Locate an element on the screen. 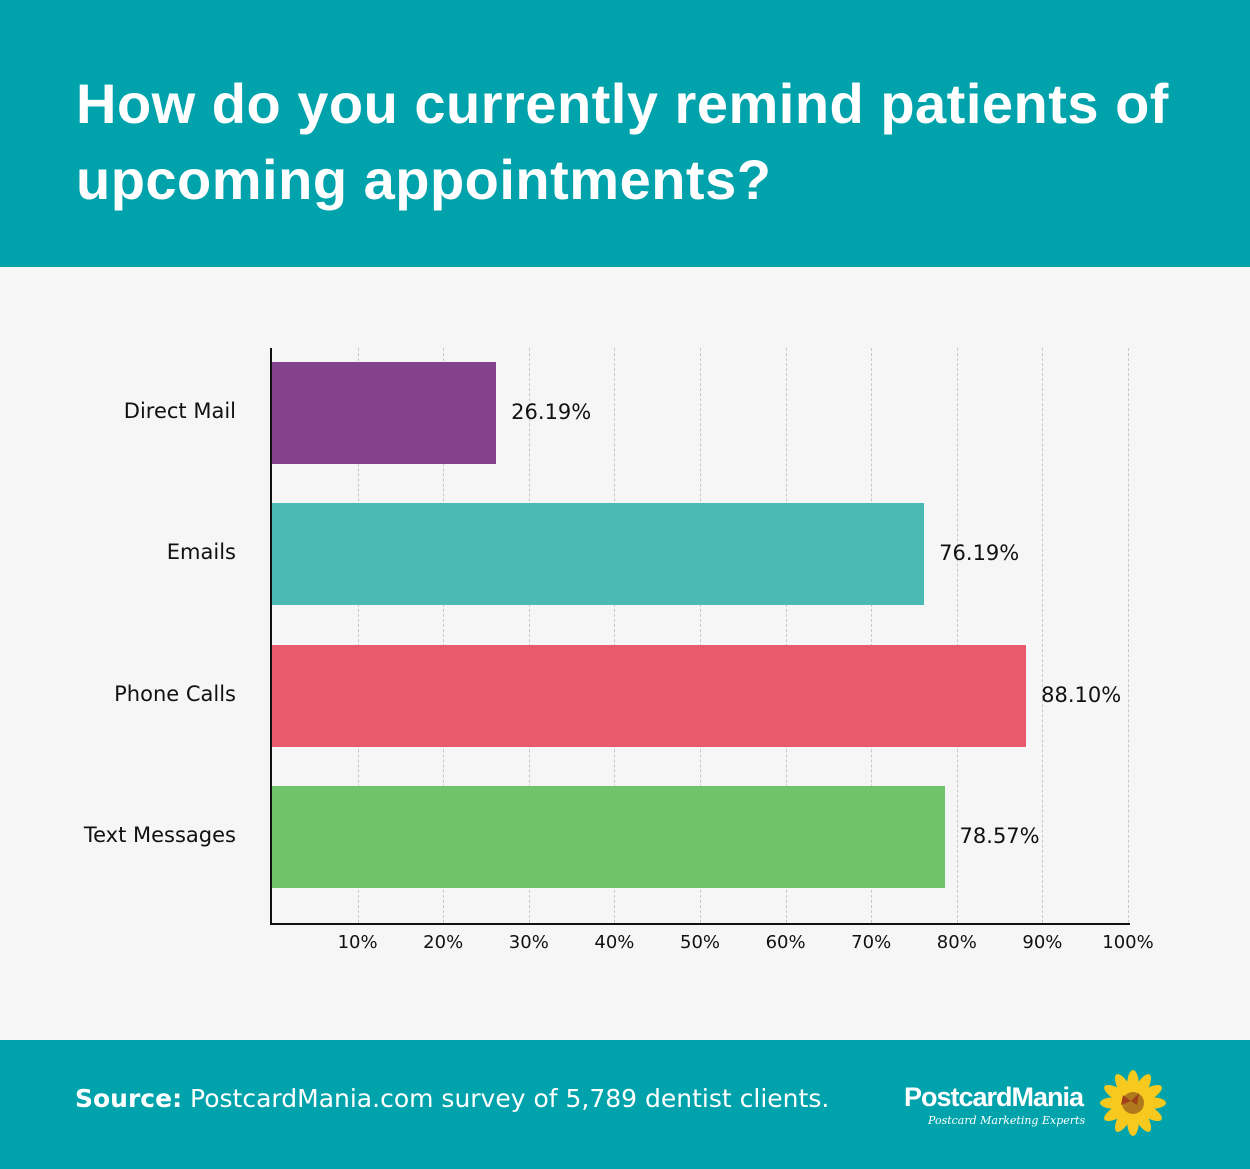 The height and width of the screenshot is (1169, 1250). x-tick-label: 100% is located at coordinates (1128, 942).